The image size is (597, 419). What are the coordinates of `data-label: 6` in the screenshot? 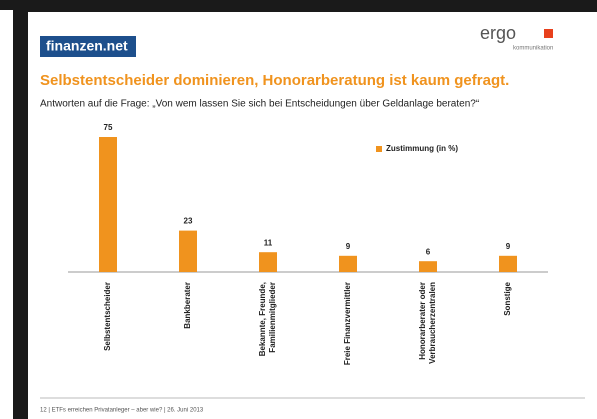 It's located at (428, 251).